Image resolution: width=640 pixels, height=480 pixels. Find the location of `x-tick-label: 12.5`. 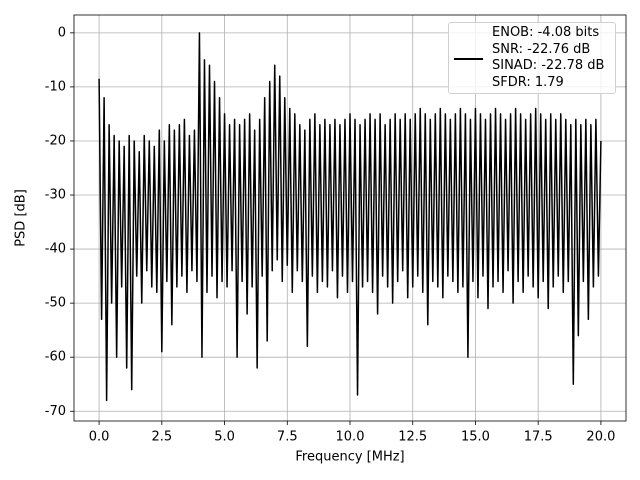

x-tick-label: 12.5 is located at coordinates (412, 437).